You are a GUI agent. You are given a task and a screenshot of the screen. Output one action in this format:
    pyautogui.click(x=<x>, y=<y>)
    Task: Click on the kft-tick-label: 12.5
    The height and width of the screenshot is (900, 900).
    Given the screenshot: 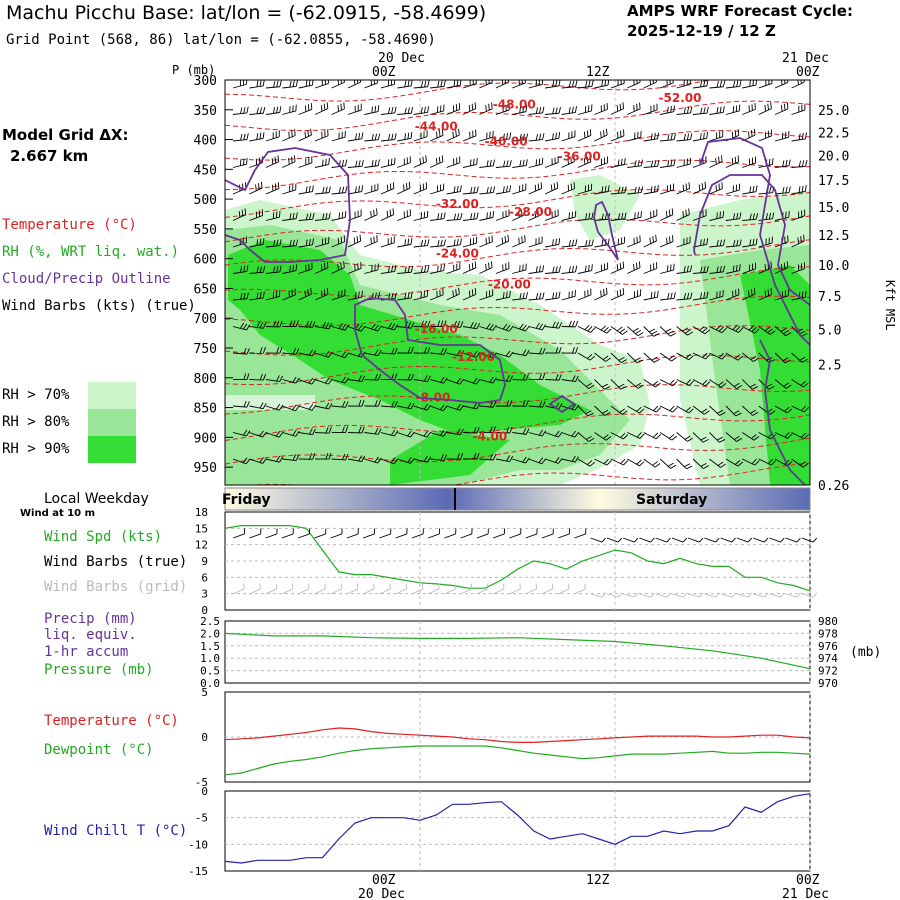 What is the action you would take?
    pyautogui.click(x=833, y=236)
    